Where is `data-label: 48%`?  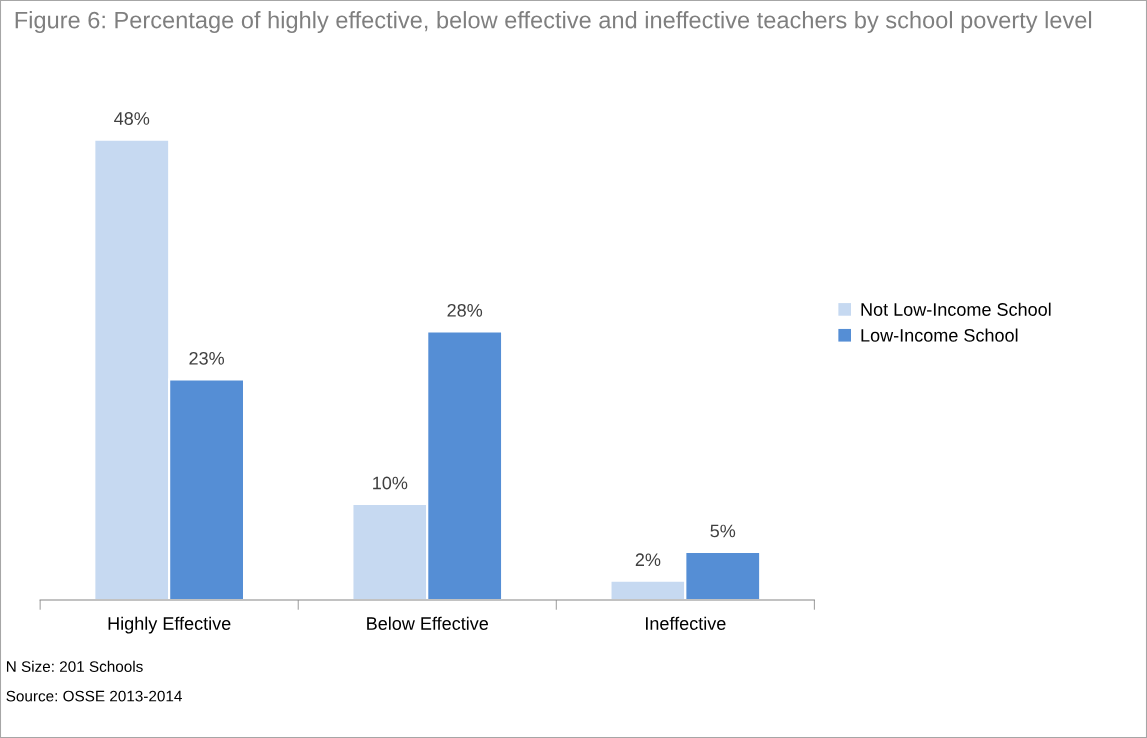
data-label: 48% is located at coordinates (132, 118).